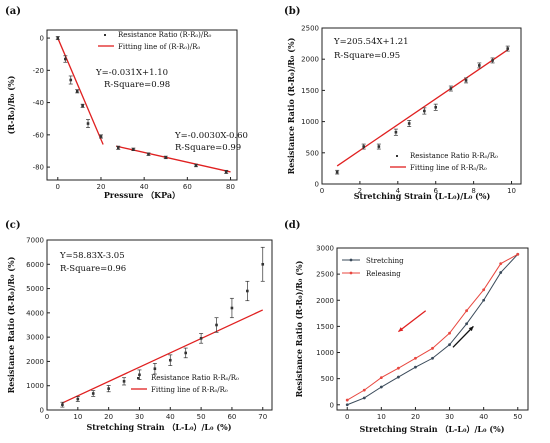  What do you see at coordinates (38, 71) in the screenshot?
I see `y-tick-label: -20` at bounding box center [38, 71].